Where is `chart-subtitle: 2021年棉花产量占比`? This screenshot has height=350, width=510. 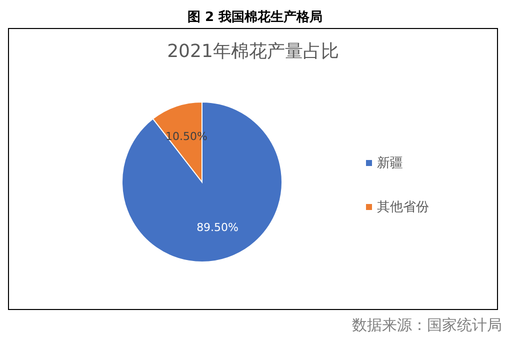 chart-subtitle: 2021年棉花产量占比 is located at coordinates (253, 52).